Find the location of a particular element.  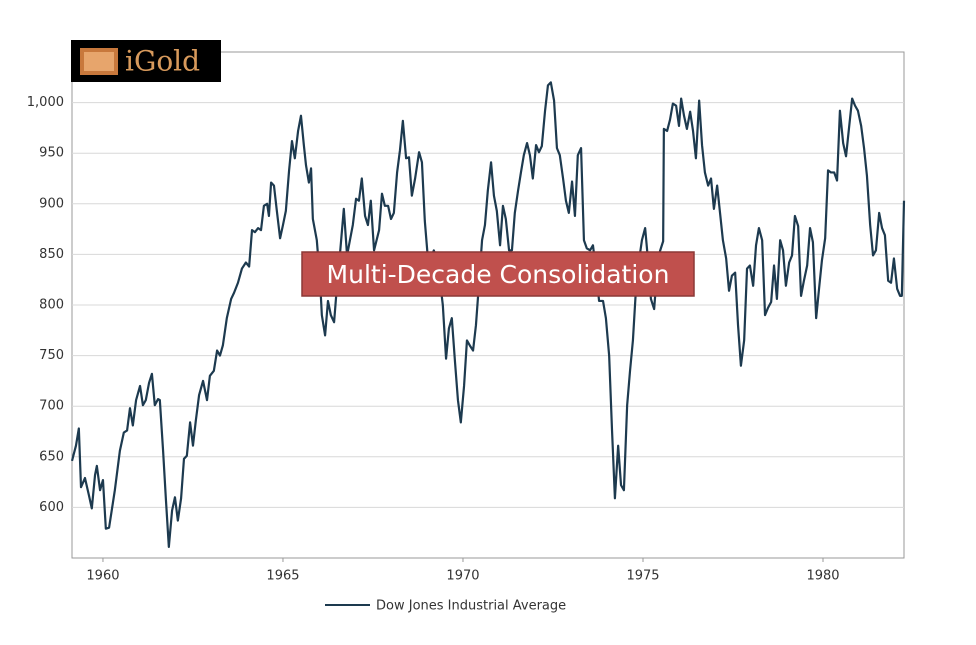

y-tick-label: 900 is located at coordinates (51, 203).